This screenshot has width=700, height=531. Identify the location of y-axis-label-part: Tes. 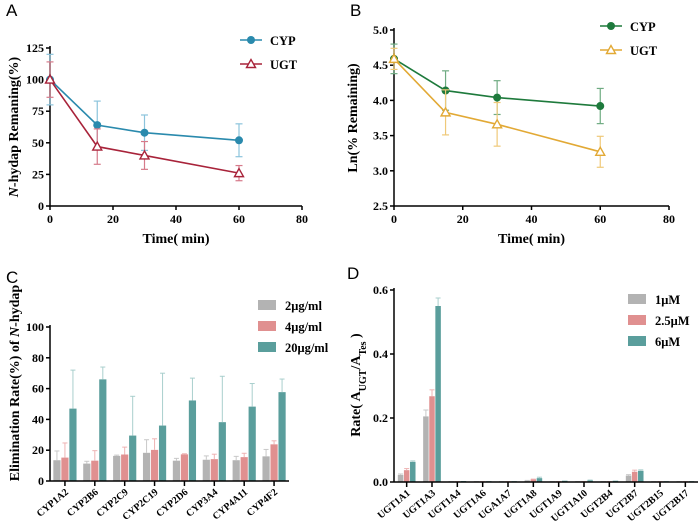
(363, 348).